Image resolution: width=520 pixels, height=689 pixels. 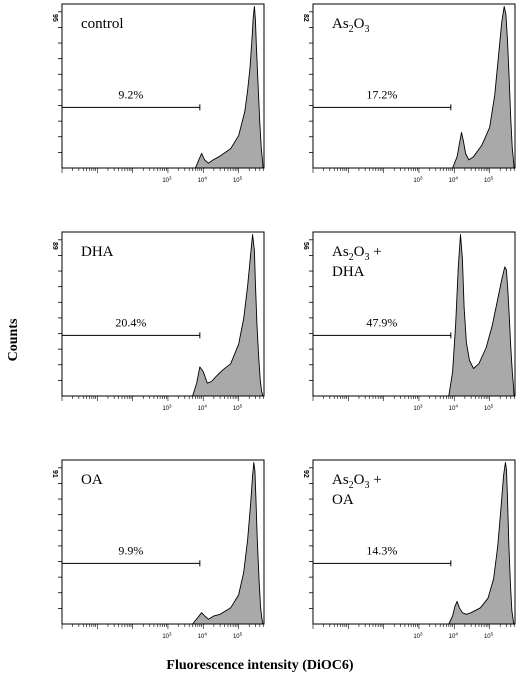 What do you see at coordinates (13, 340) in the screenshot?
I see `y-axis-title: Counts` at bounding box center [13, 340].